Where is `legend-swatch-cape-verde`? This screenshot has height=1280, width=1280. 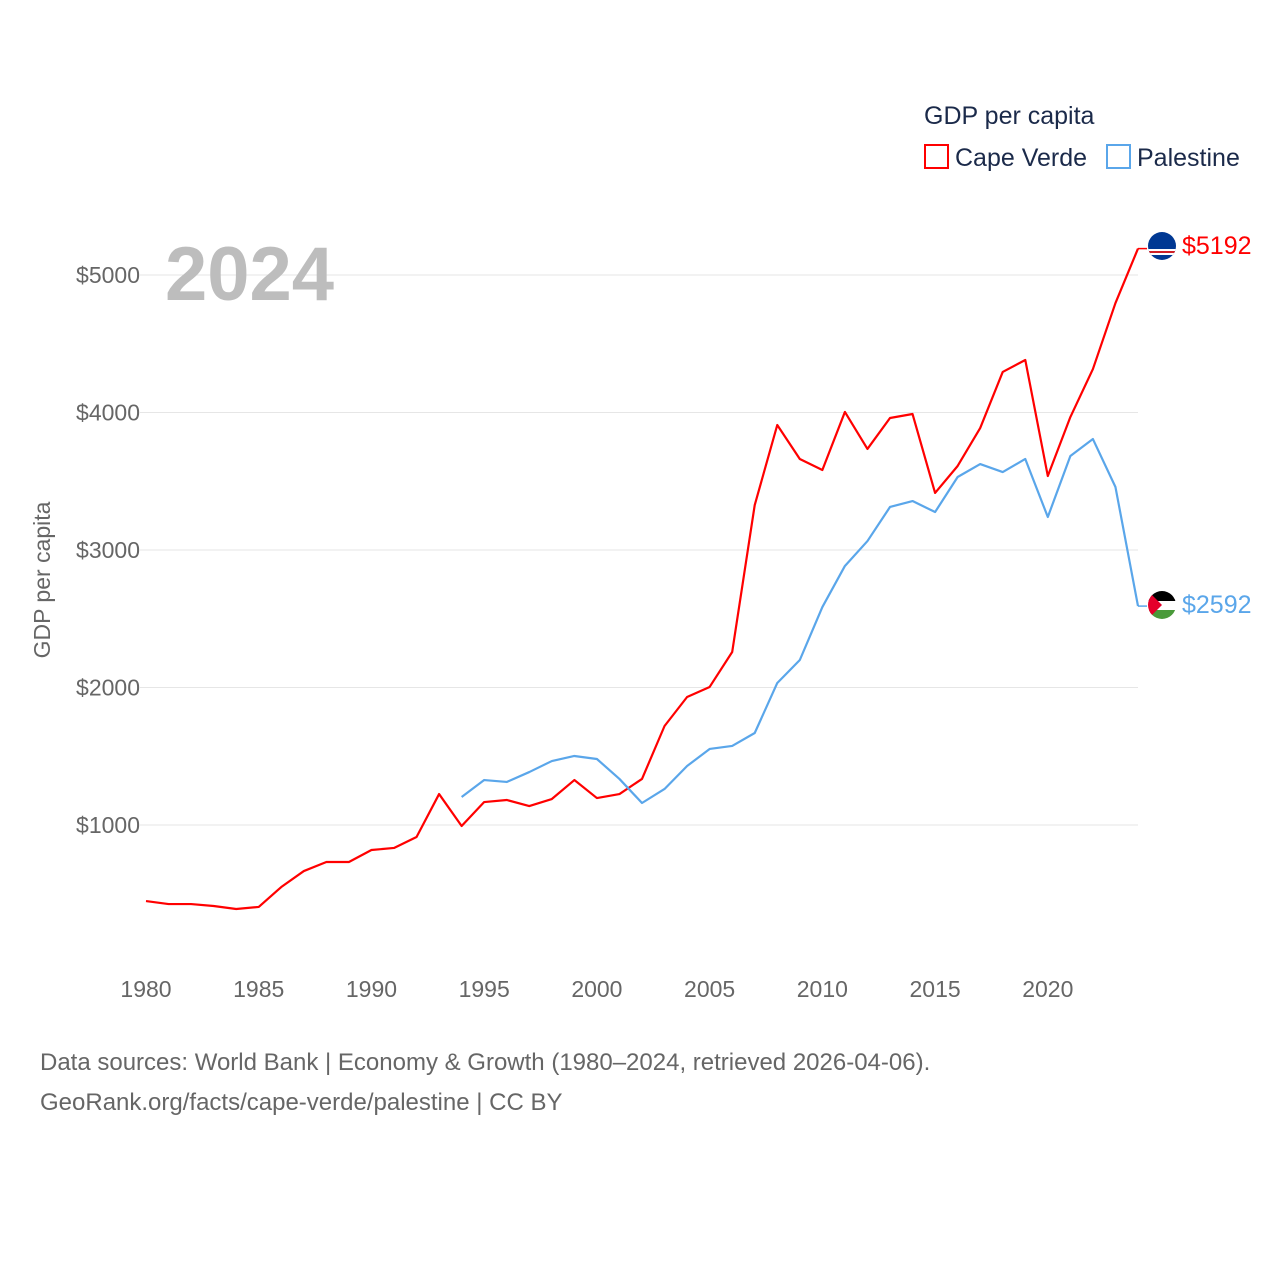
legend-swatch-cape-verde is located at coordinates (936, 156).